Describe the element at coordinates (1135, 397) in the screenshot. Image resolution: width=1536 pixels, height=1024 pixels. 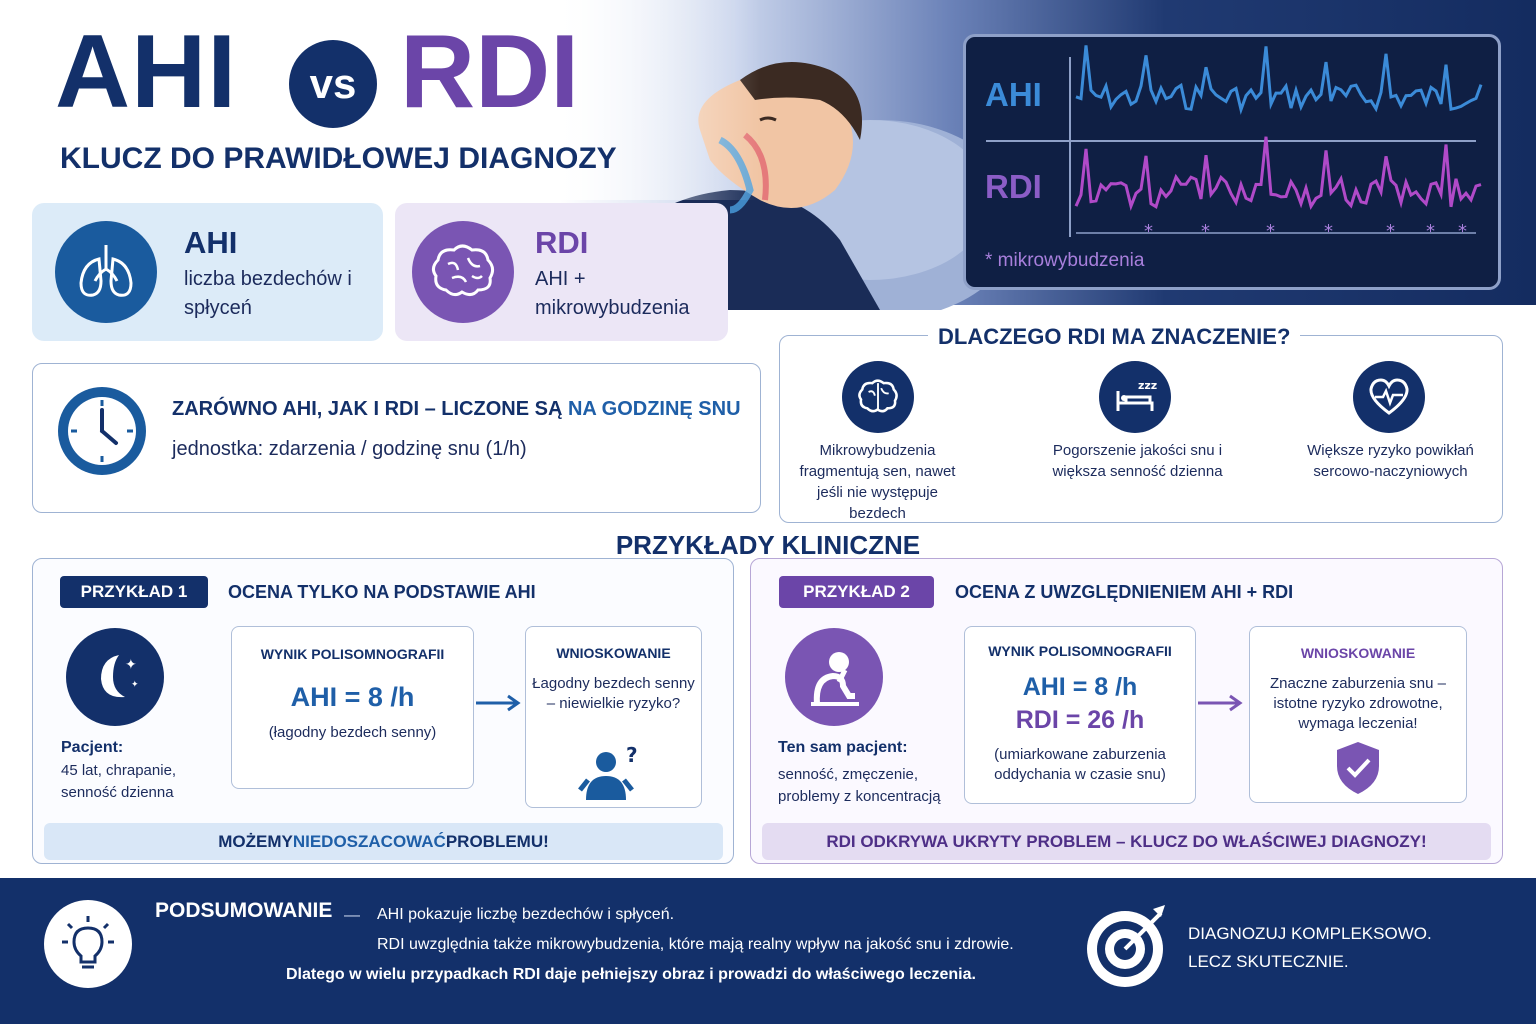
I see `bed-icon: zzz` at that location.